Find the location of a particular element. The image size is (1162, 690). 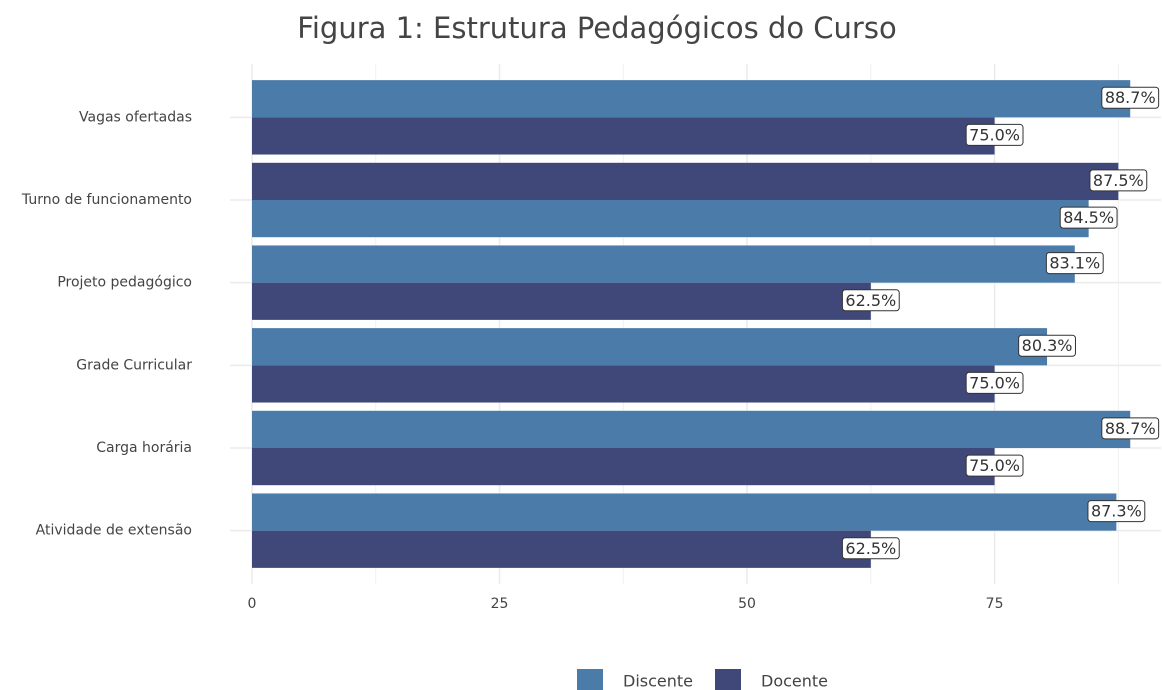

y-tick-label: Atividade de extensão is located at coordinates (114, 531).